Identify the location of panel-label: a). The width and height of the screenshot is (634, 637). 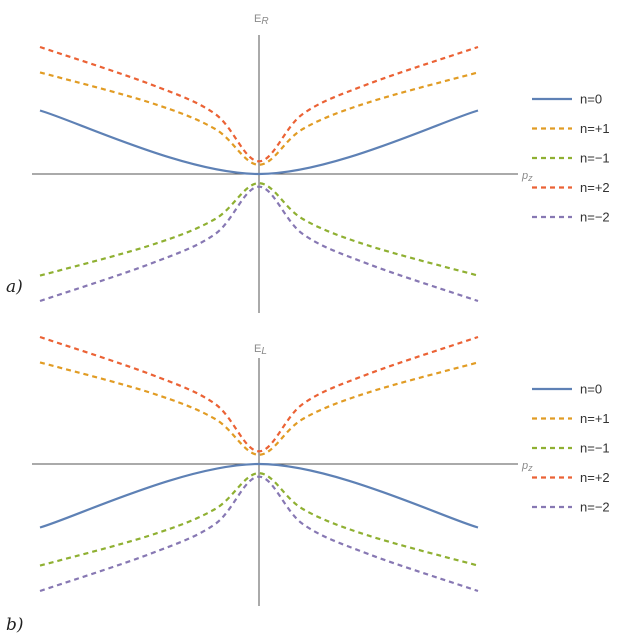
(14, 287).